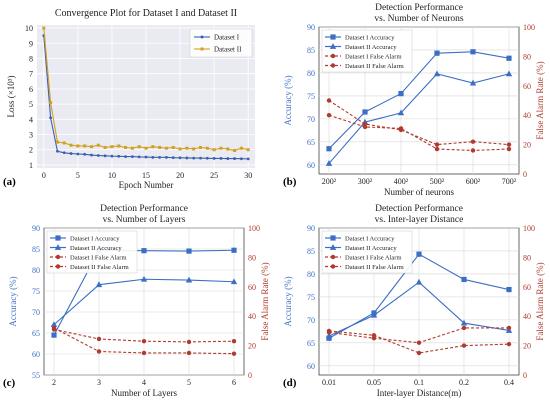 This screenshot has height=402, width=550. I want to click on x-axis-label: Inter-layer Distance(m), so click(419, 393).